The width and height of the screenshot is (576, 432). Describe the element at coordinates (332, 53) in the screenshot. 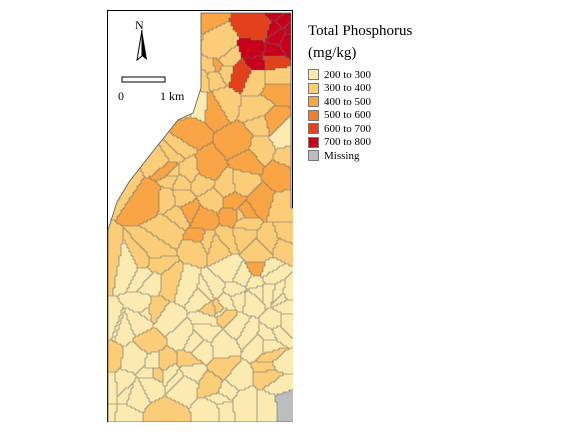

I see `legend-unit: (mg/kg)` at that location.